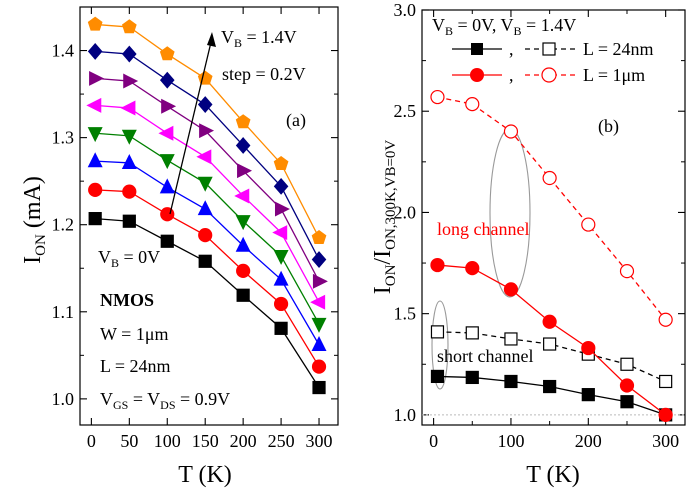  What do you see at coordinates (549, 25) in the screenshot?
I see `legend-title-c: = 1.4V` at bounding box center [549, 25].